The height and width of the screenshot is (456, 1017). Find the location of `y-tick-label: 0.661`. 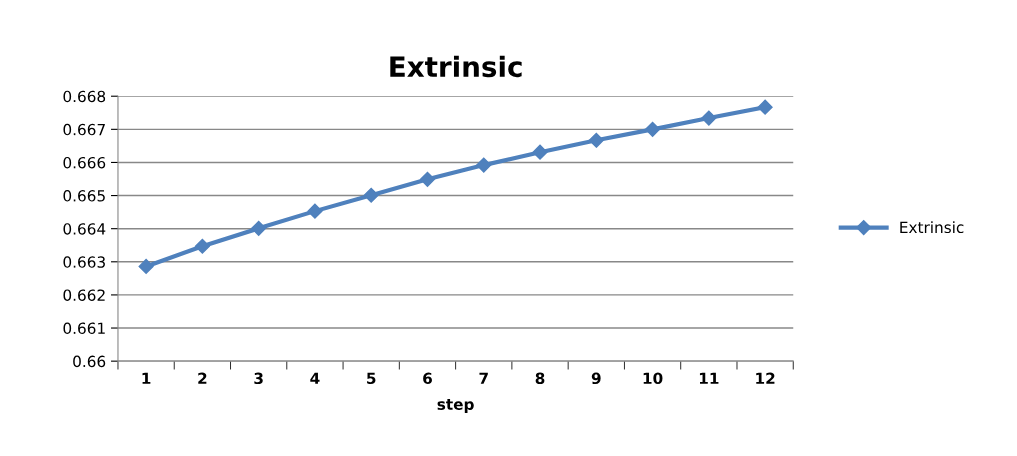

y-tick-label: 0.661 is located at coordinates (84, 328).